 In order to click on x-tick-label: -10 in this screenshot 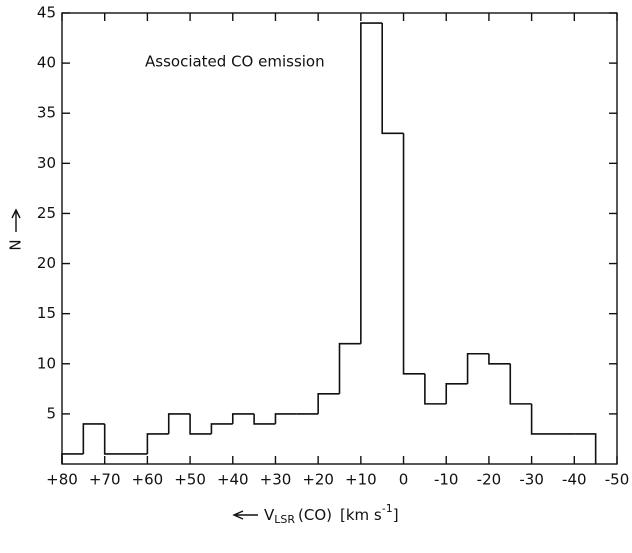, I will do `click(446, 480)`.